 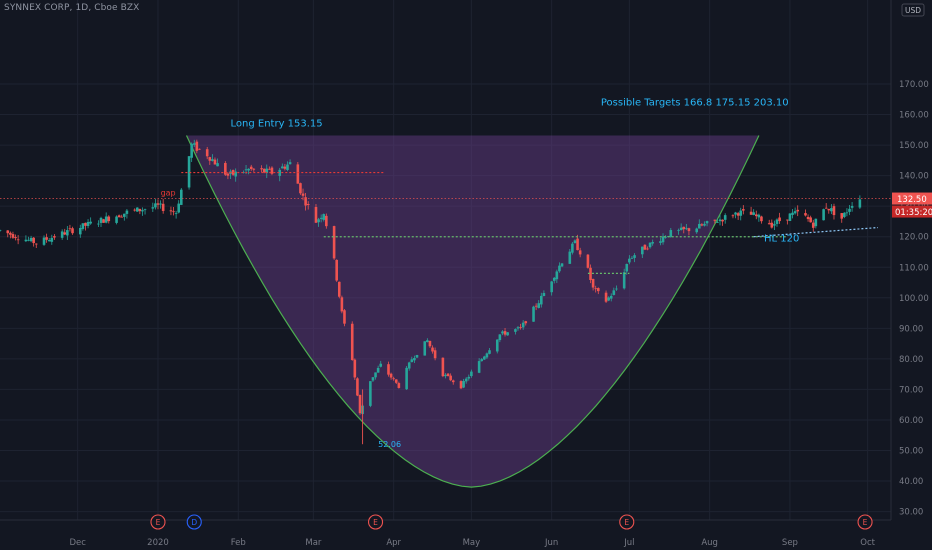 I want to click on dividend-marker: D, so click(x=194, y=522).